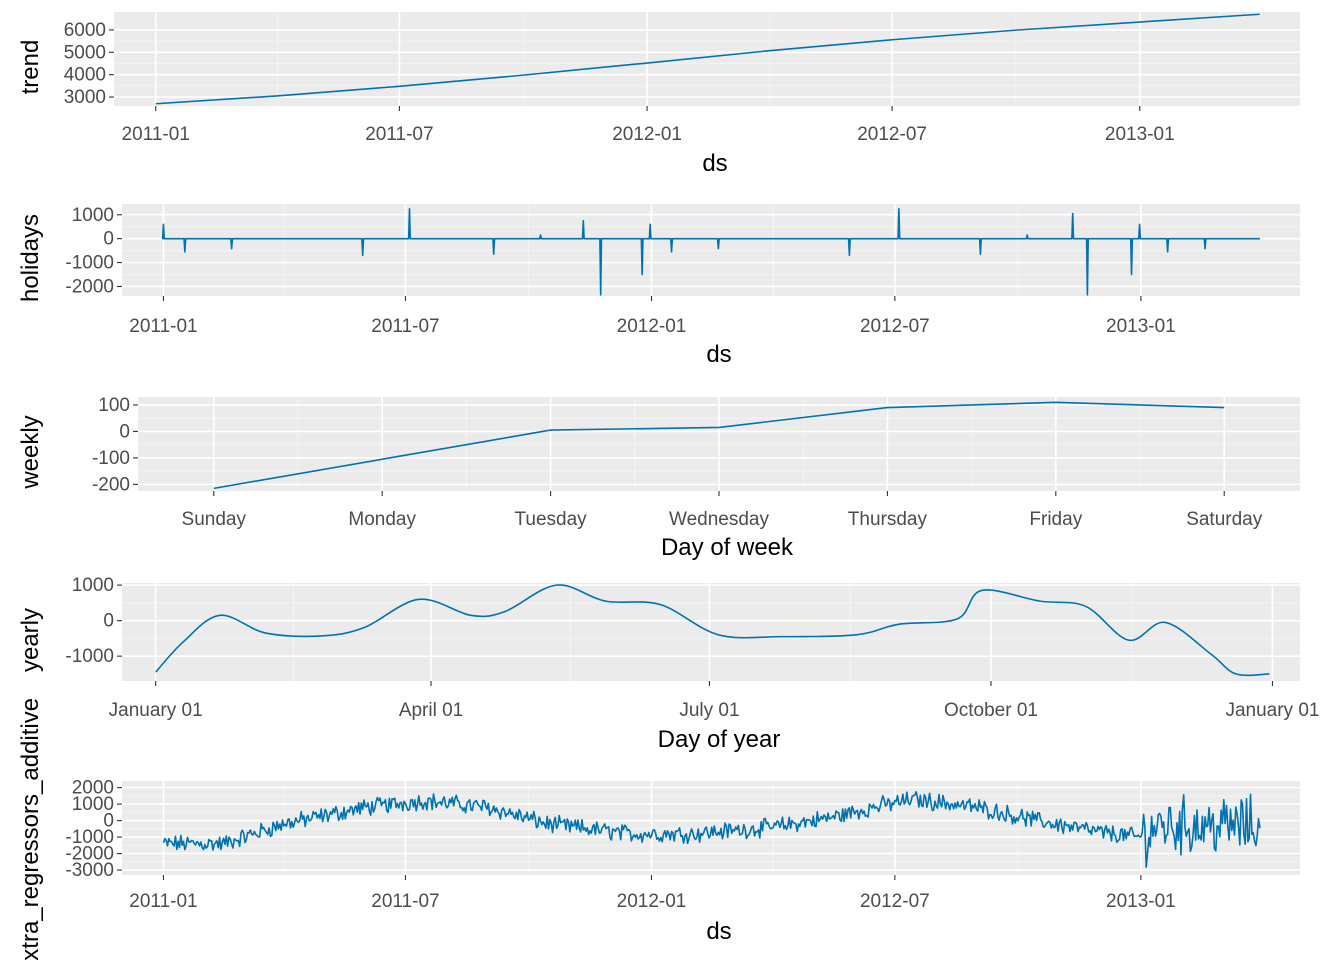  I want to click on x-tick-label: April 01, so click(431, 710).